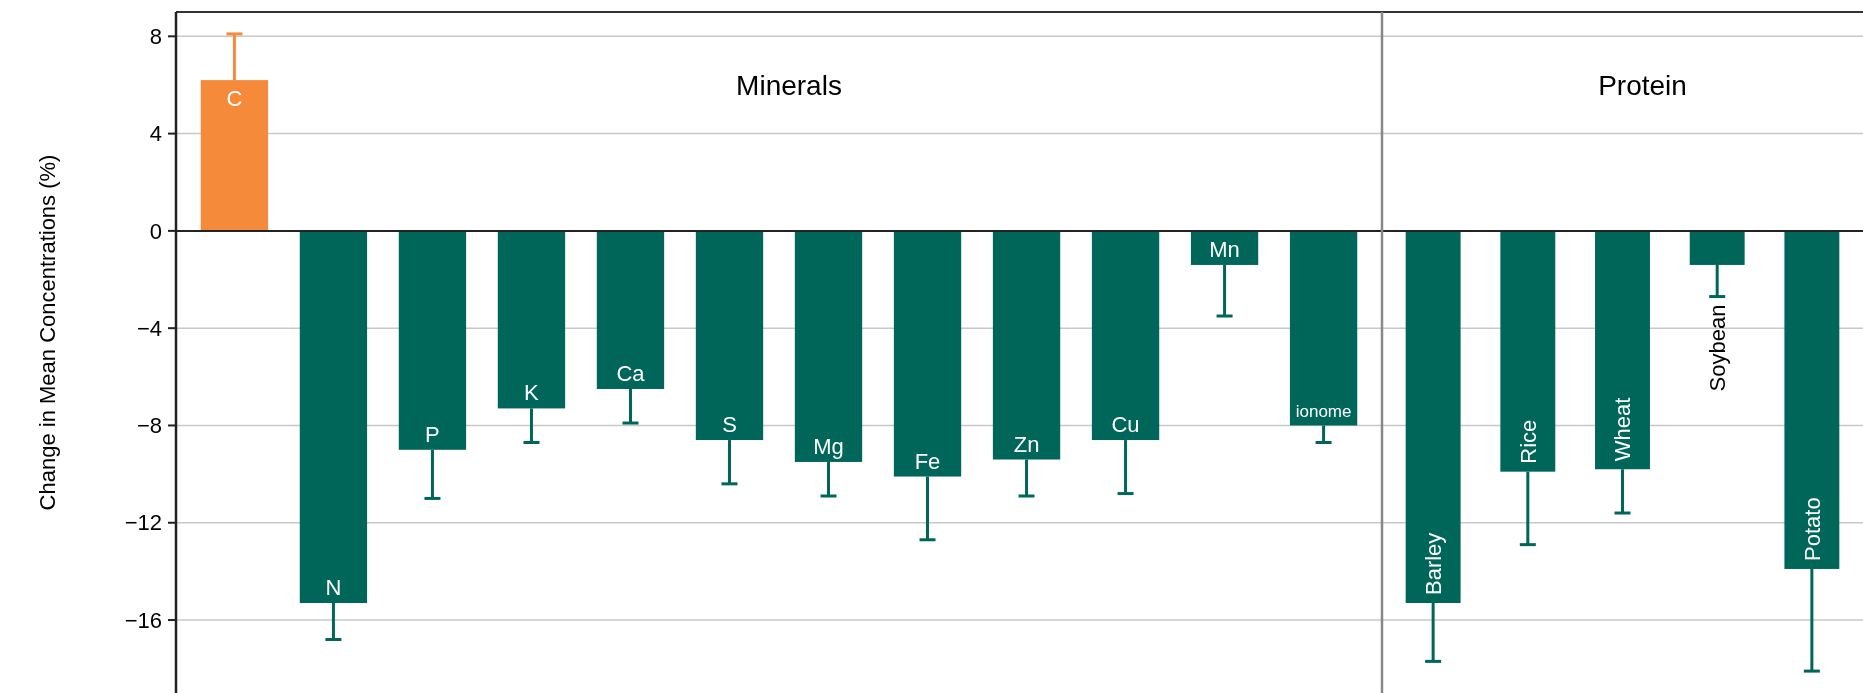  Describe the element at coordinates (149, 426) in the screenshot. I see `y-tick-label: −8` at that location.